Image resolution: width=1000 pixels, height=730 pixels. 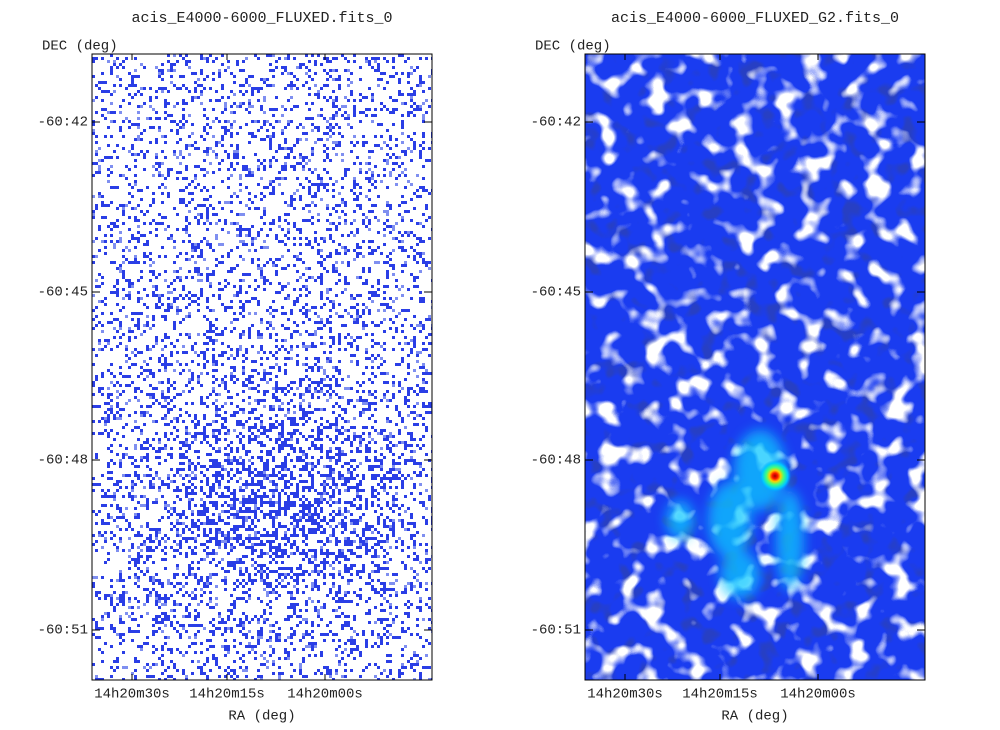 I want to click on panel-title: acis_E4000-6000_FLUXED.fits_0, so click(x=261, y=18).